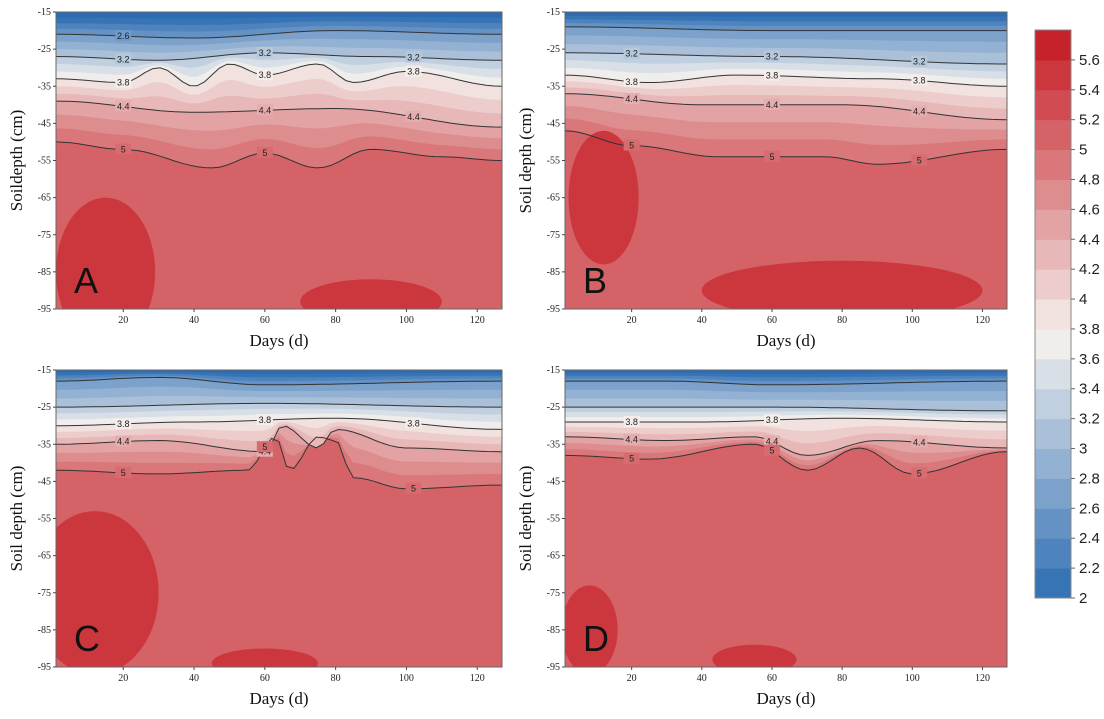 The width and height of the screenshot is (1104, 719). Describe the element at coordinates (16, 161) in the screenshot. I see `y-axis-label: Soildepth (cm)` at that location.